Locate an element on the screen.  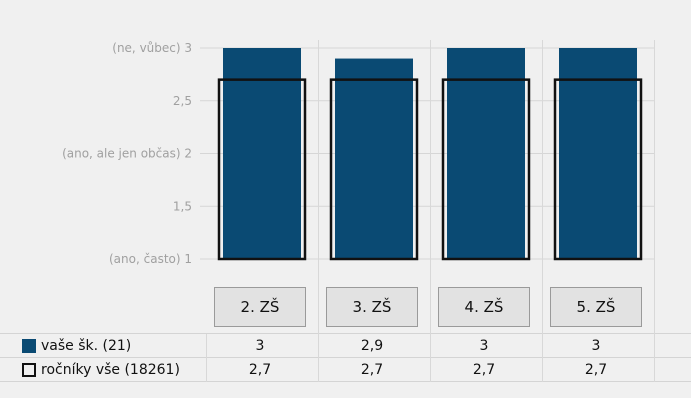
legend-row-benchmark: ročníky vše (18261) 2,7 2,7 2,7 2,7 is located at coordinates (345, 370).